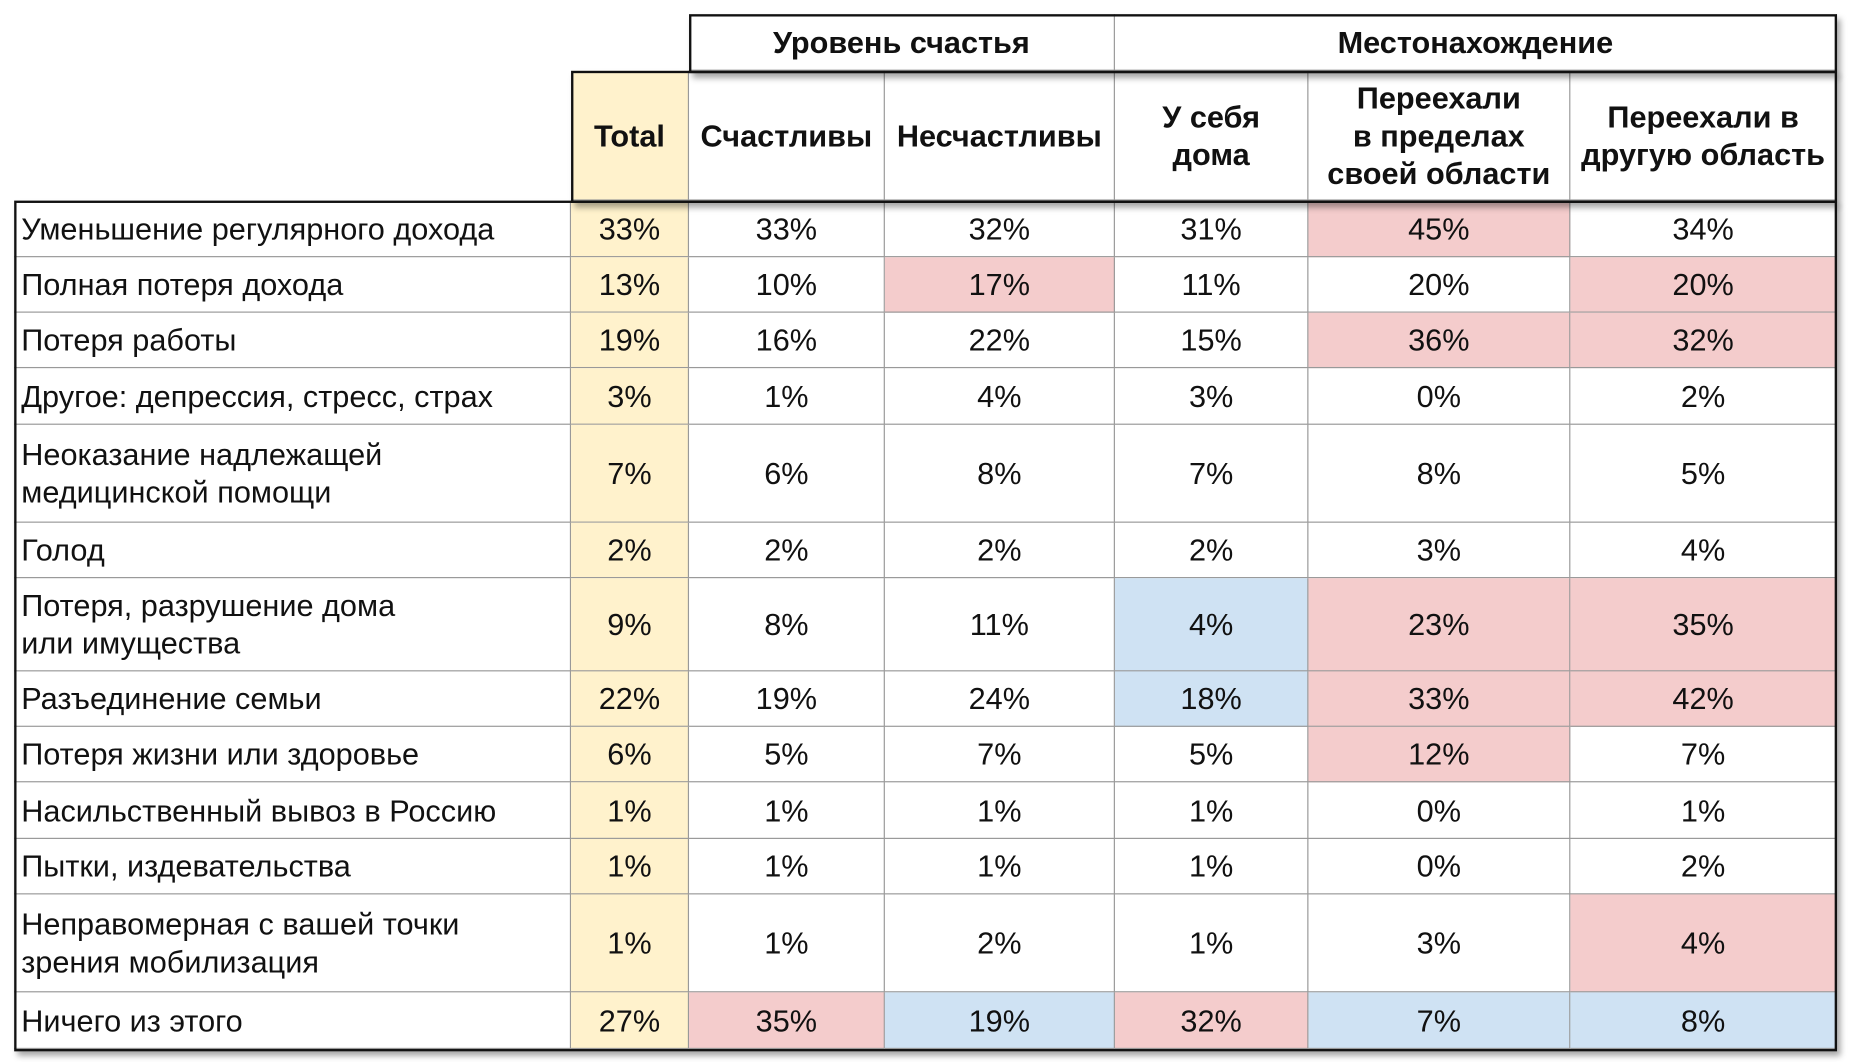 The image size is (1850, 1062). I want to click on row-label: Голод, so click(293, 550).